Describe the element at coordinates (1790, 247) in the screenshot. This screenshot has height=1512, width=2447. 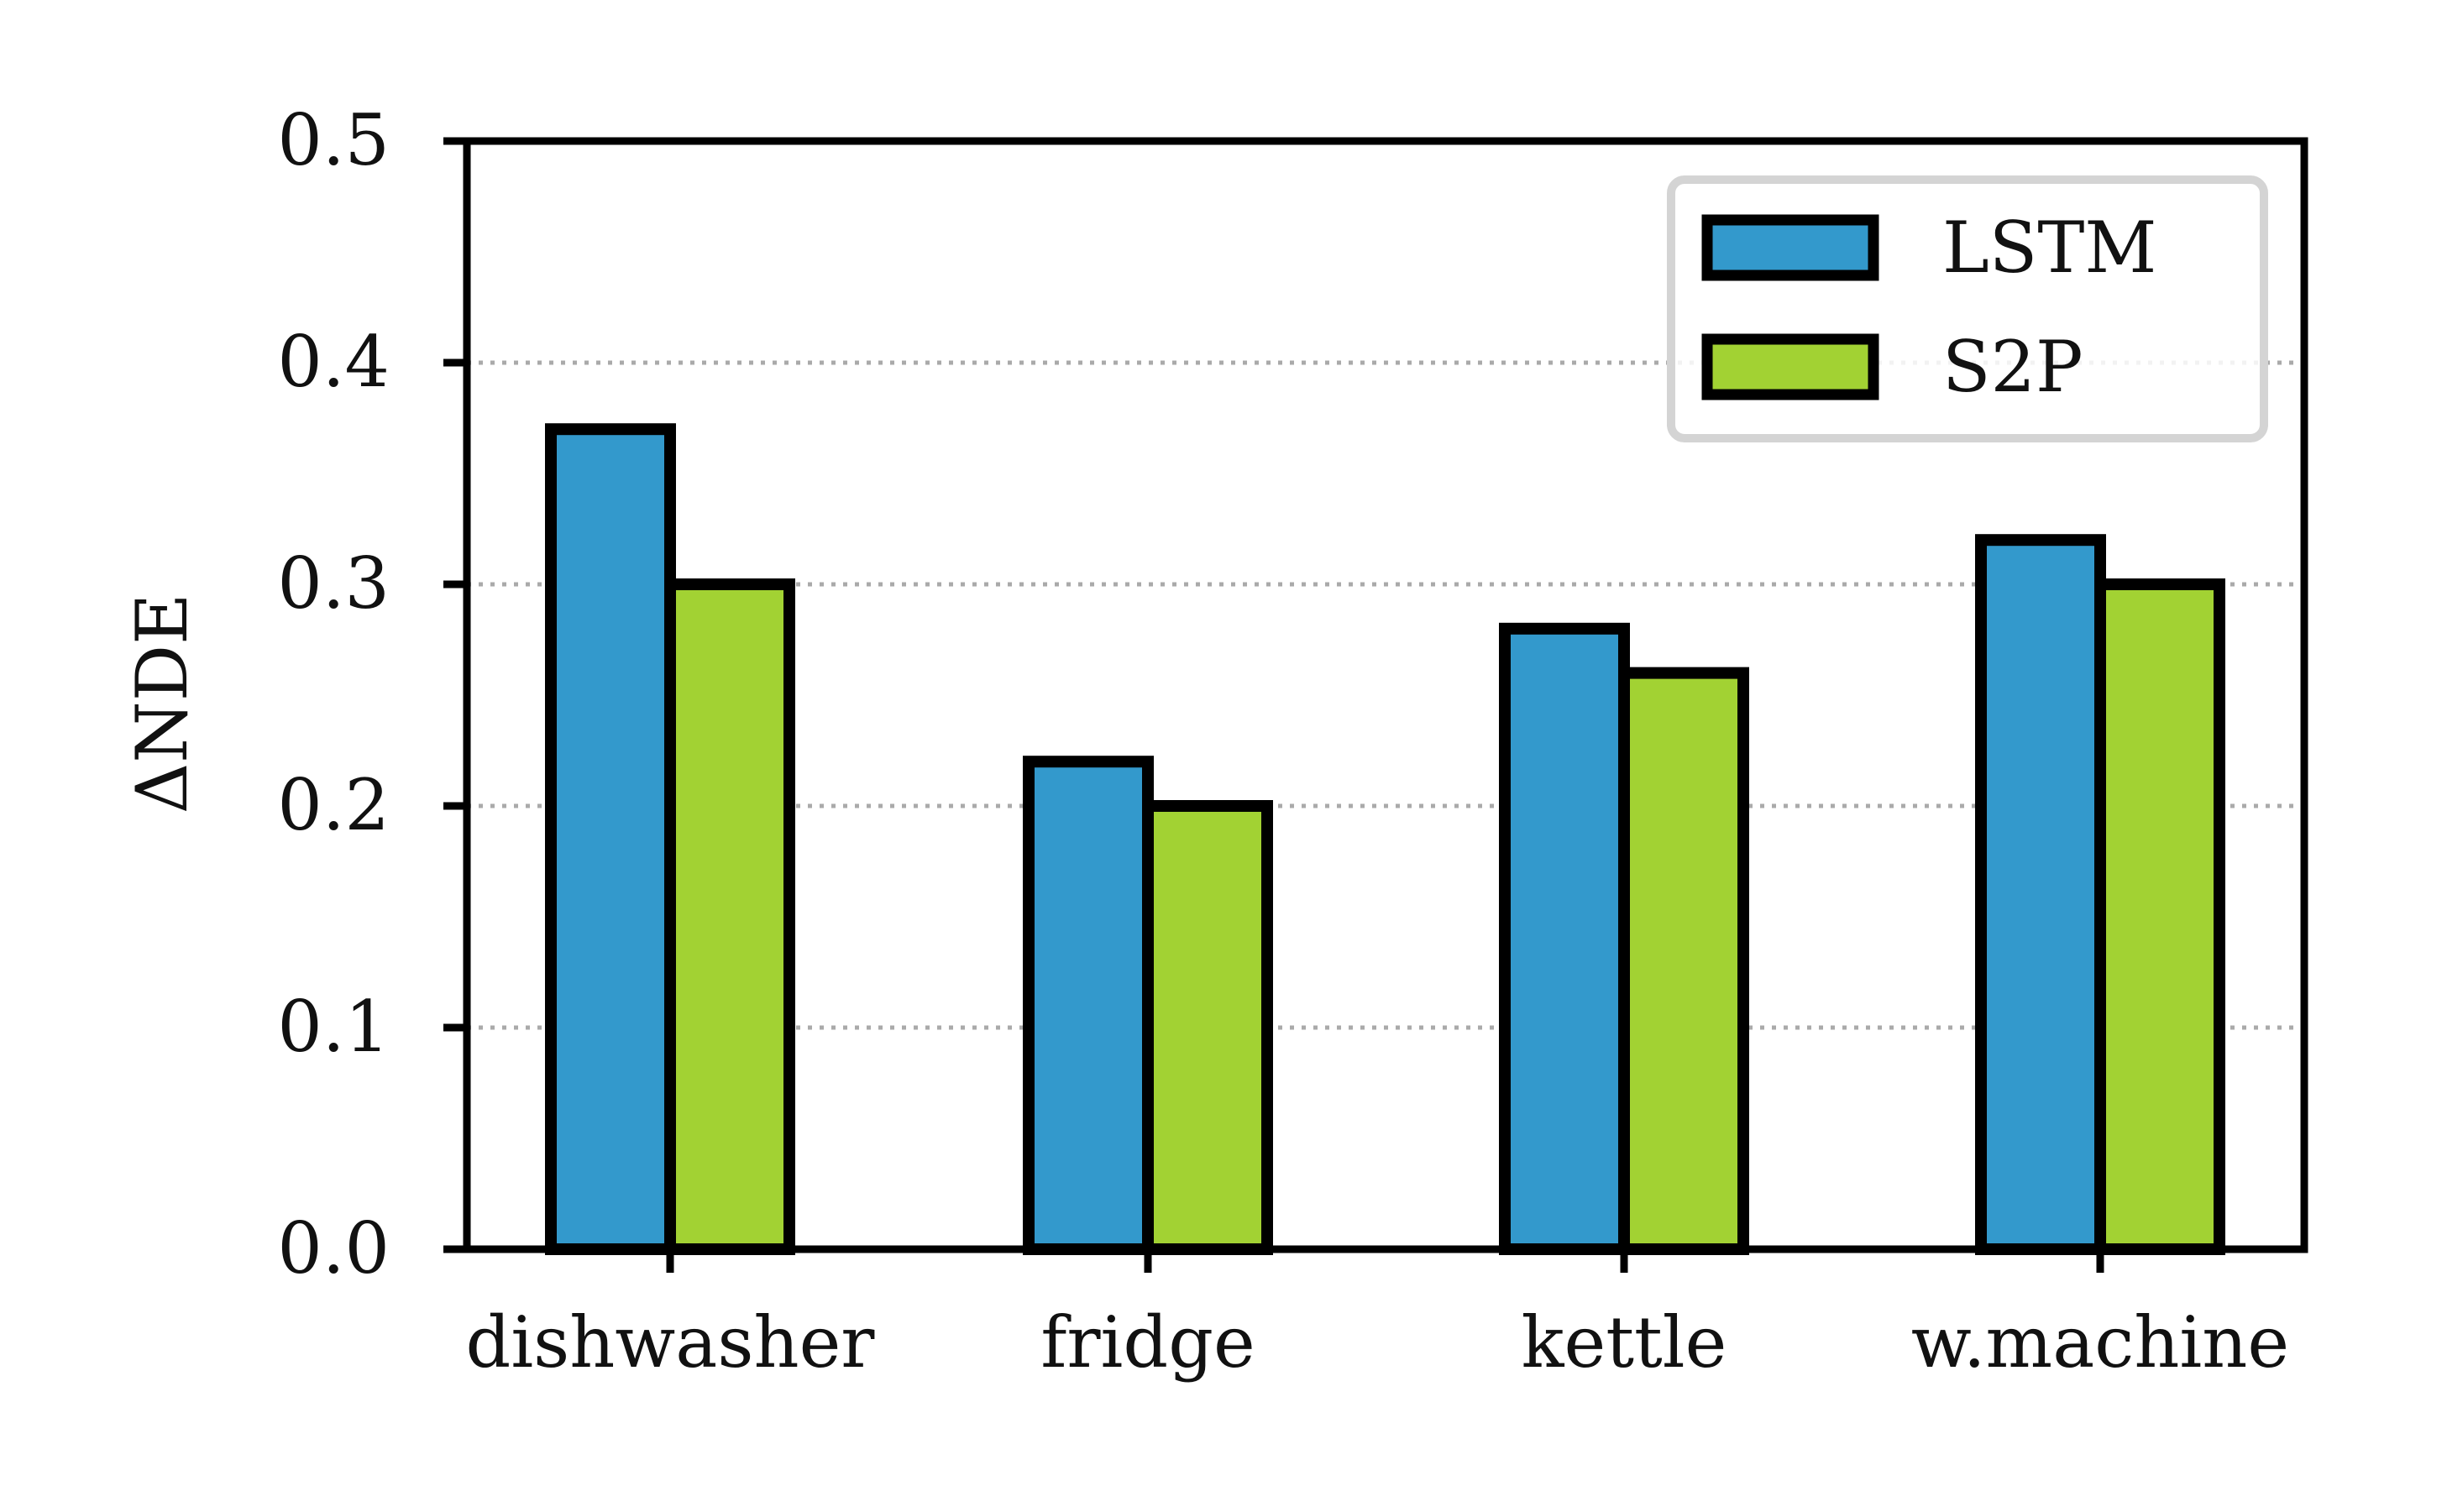
I see `legend-swatch-lstm` at that location.